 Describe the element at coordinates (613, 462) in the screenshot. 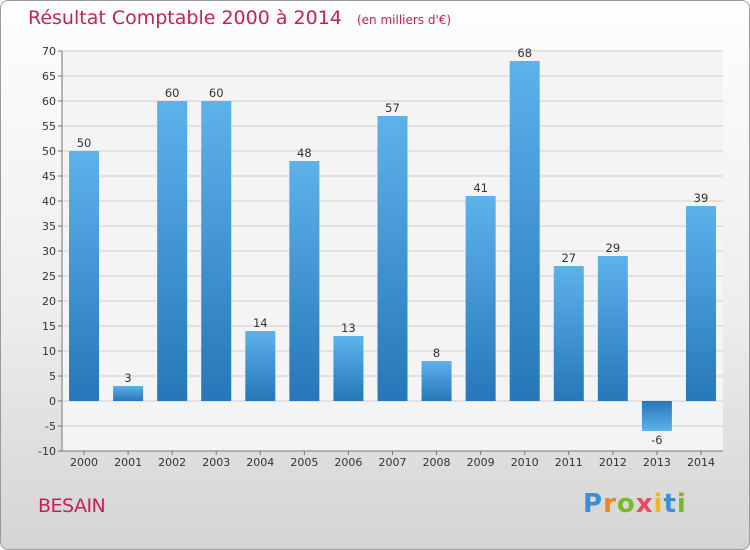

I see `x-tick-label-2012: 2012` at that location.